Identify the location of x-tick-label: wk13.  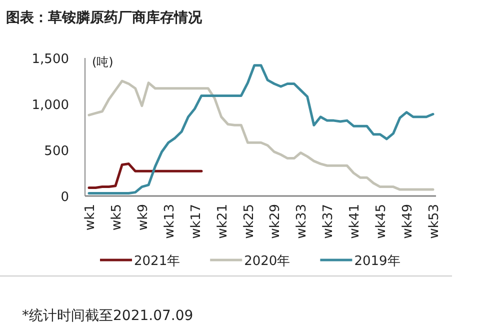
(170, 221).